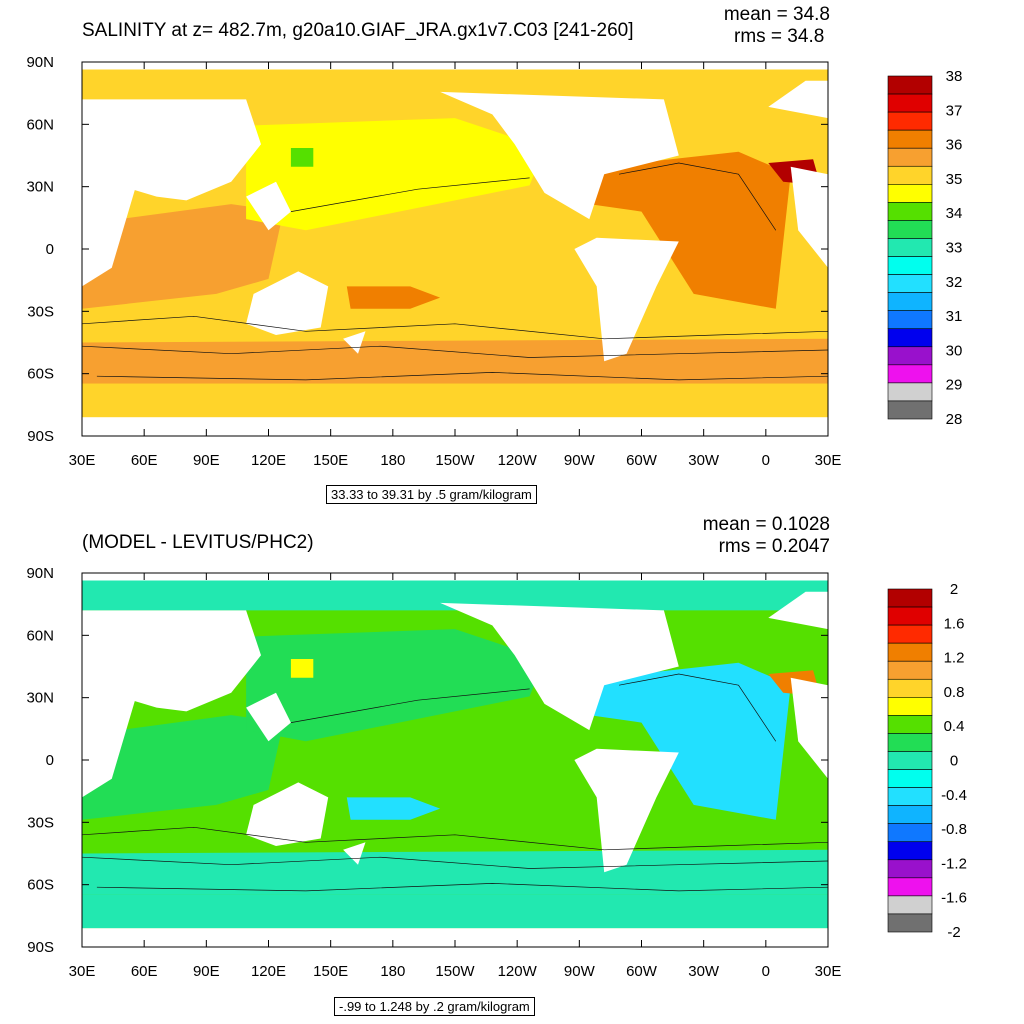  I want to click on indian-ocean-field, so click(183, 256).